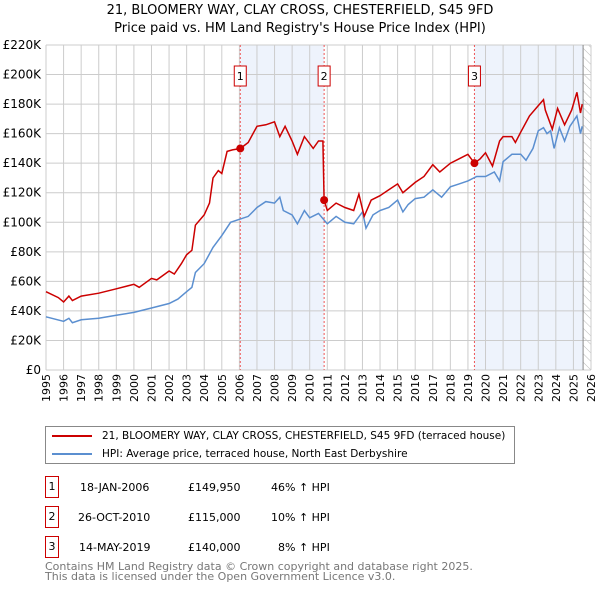 Image resolution: width=600 pixels, height=590 pixels. Describe the element at coordinates (310, 388) in the screenshot. I see `x-tick-label: 2010` at that location.